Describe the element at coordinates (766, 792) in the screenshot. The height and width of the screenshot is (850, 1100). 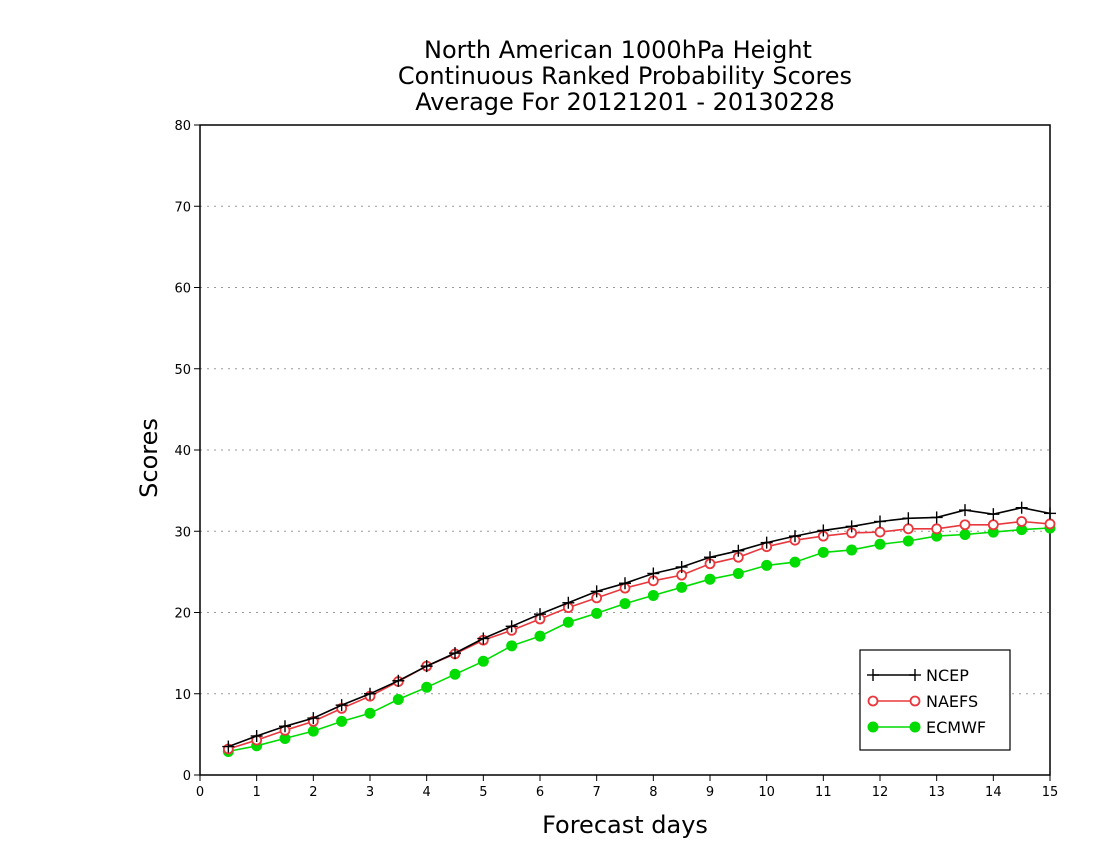
I see `x-tick-label: 10` at that location.